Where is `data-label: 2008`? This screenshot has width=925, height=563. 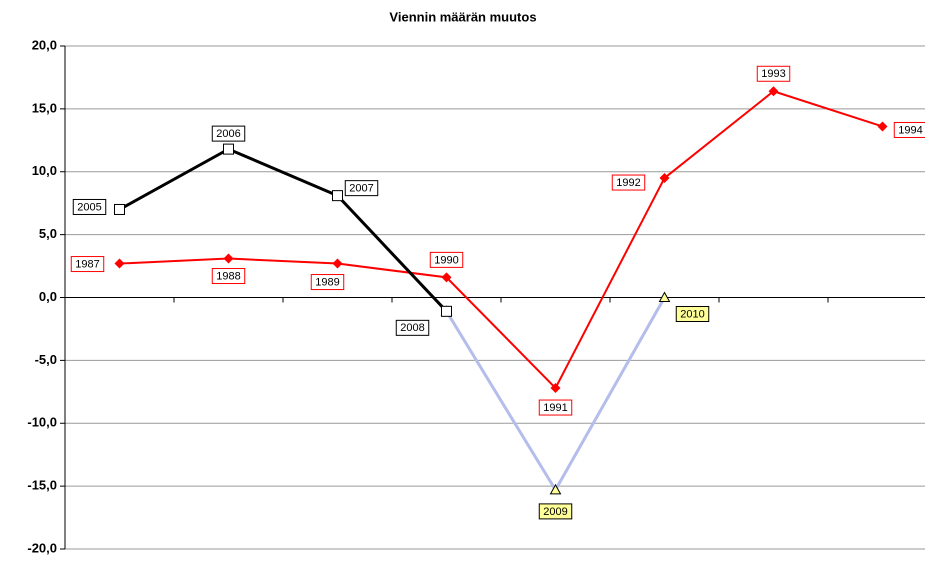
data-label: 2008 is located at coordinates (412, 327).